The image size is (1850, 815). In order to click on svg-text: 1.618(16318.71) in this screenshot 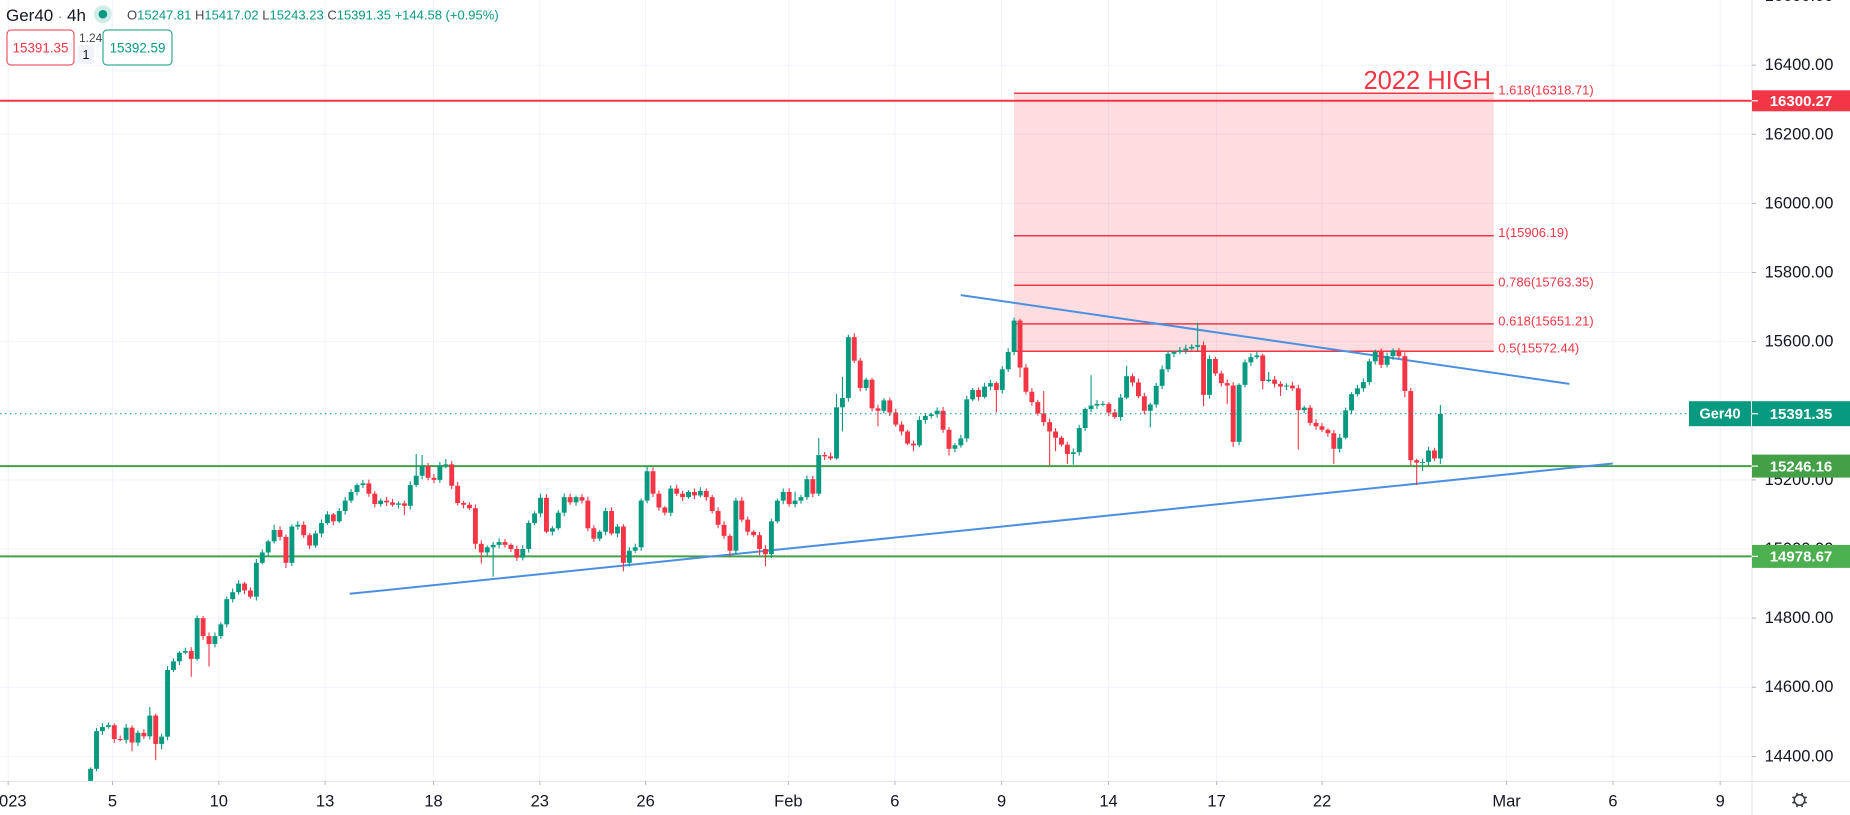, I will do `click(1545, 90)`.